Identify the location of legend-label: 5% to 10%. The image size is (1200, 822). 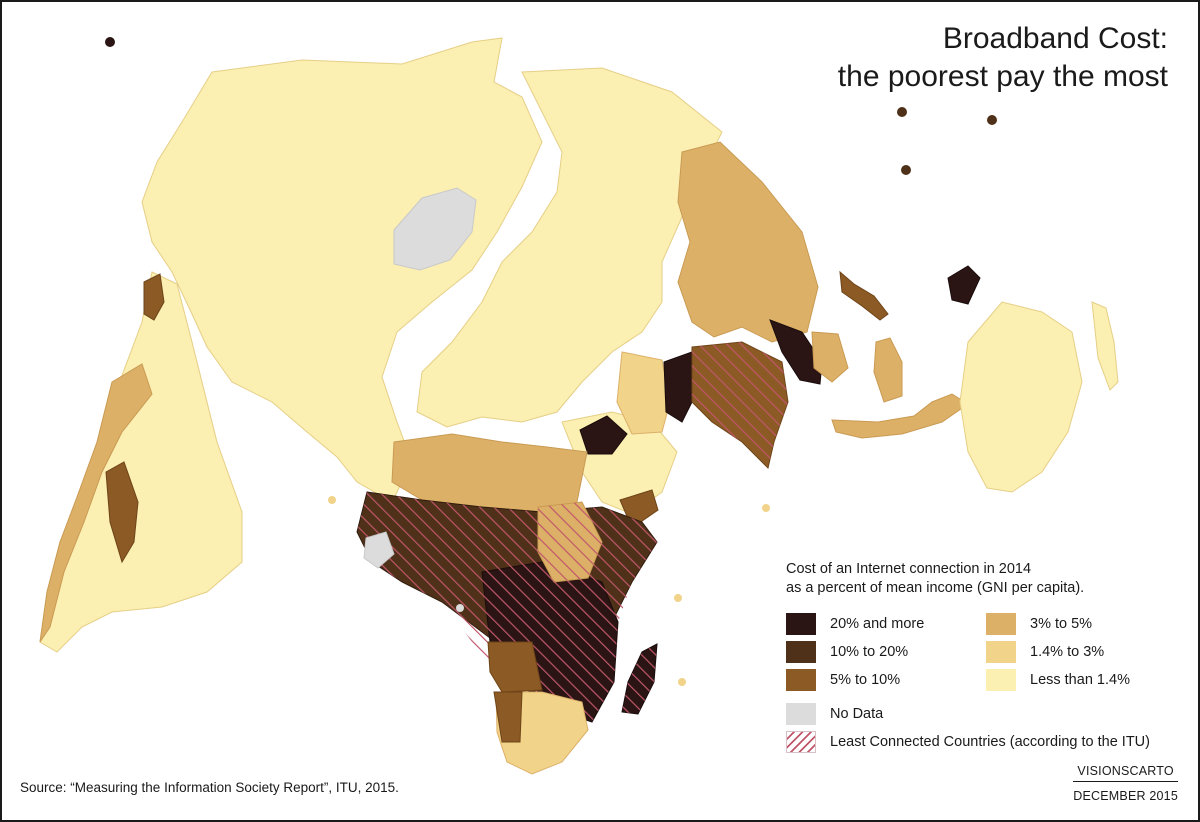
(865, 680).